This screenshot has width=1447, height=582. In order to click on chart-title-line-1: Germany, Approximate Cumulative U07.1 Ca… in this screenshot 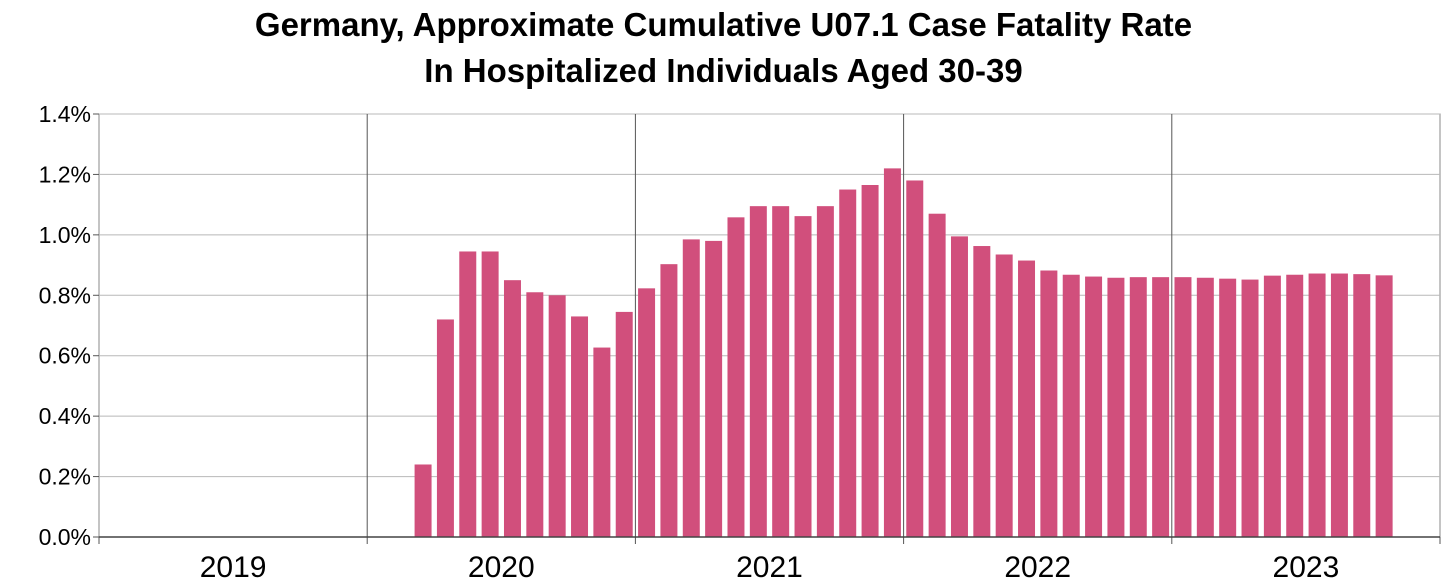, I will do `click(723, 24)`.